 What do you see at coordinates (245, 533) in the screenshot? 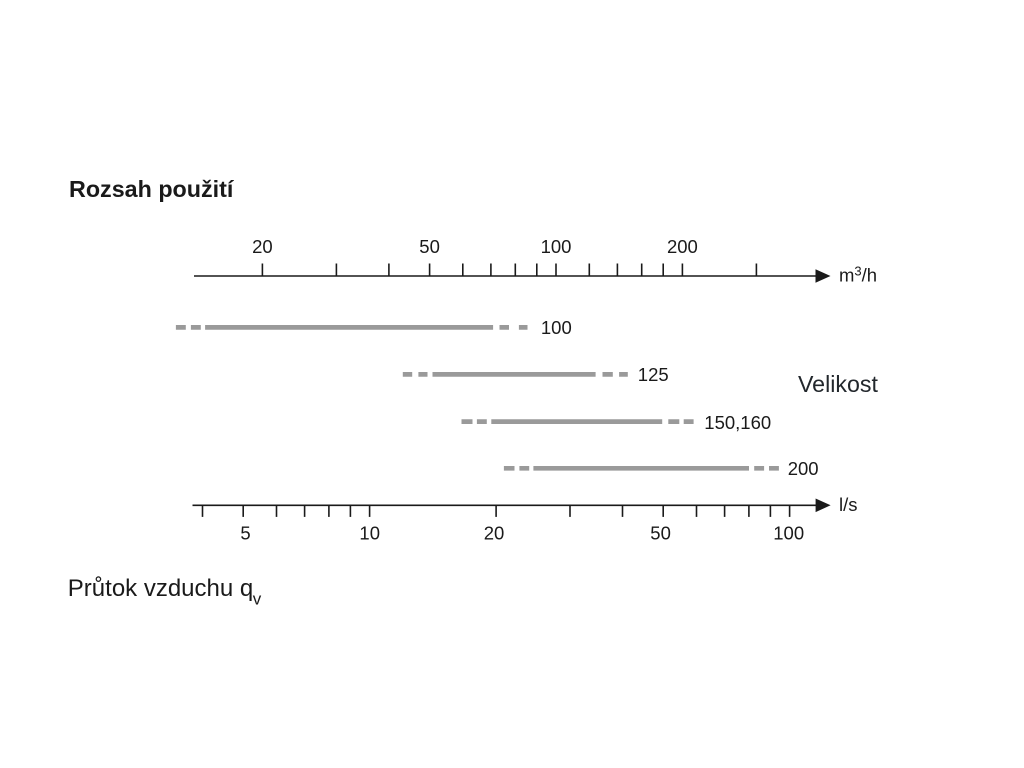
I see `svg-text: 5` at bounding box center [245, 533].